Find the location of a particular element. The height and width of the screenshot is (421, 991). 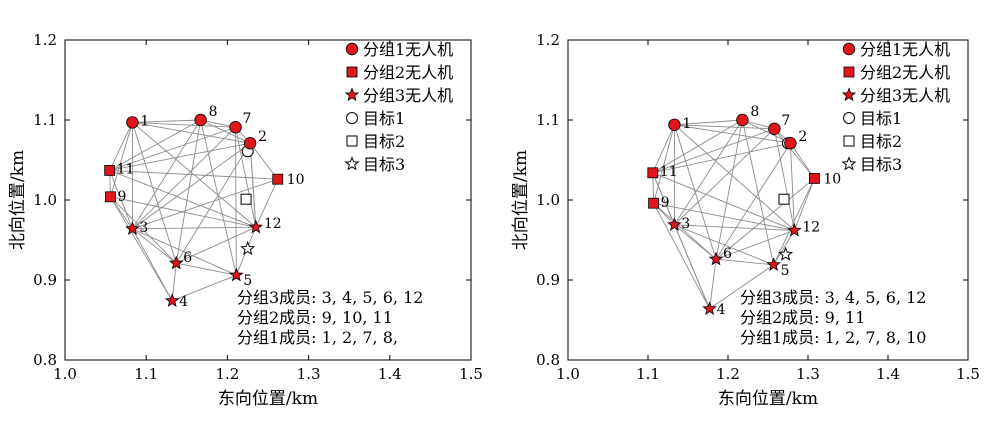

group-membership-annotation: 分组2成员: 9, 10, 11 is located at coordinates (315, 317).